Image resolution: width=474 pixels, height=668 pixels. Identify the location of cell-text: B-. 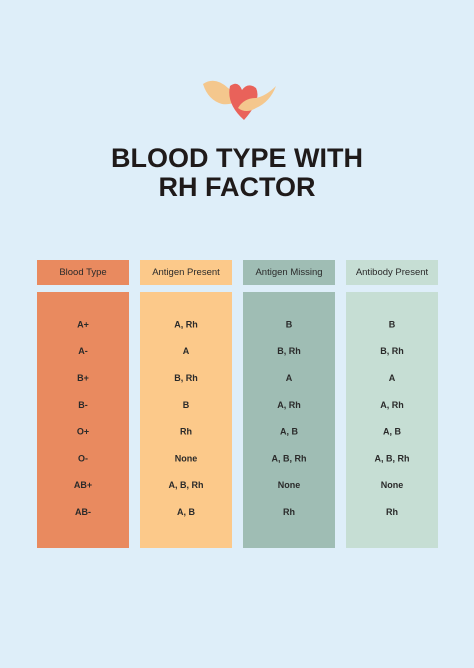
(83, 405).